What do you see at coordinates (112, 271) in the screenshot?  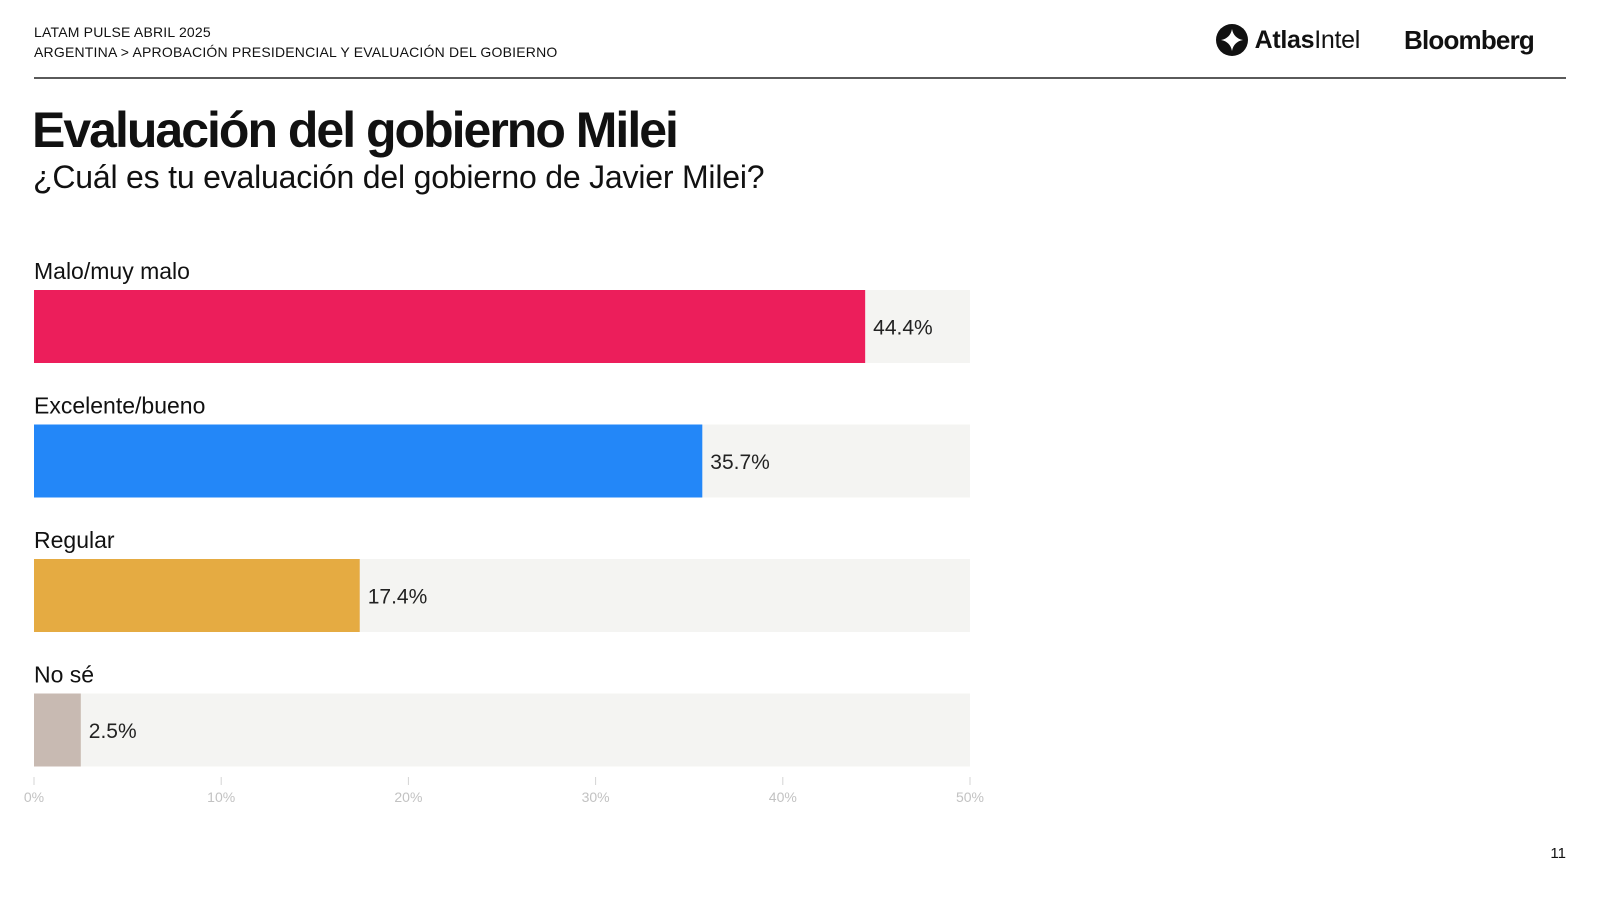 I see `category-0-label: Malo/muy malo` at bounding box center [112, 271].